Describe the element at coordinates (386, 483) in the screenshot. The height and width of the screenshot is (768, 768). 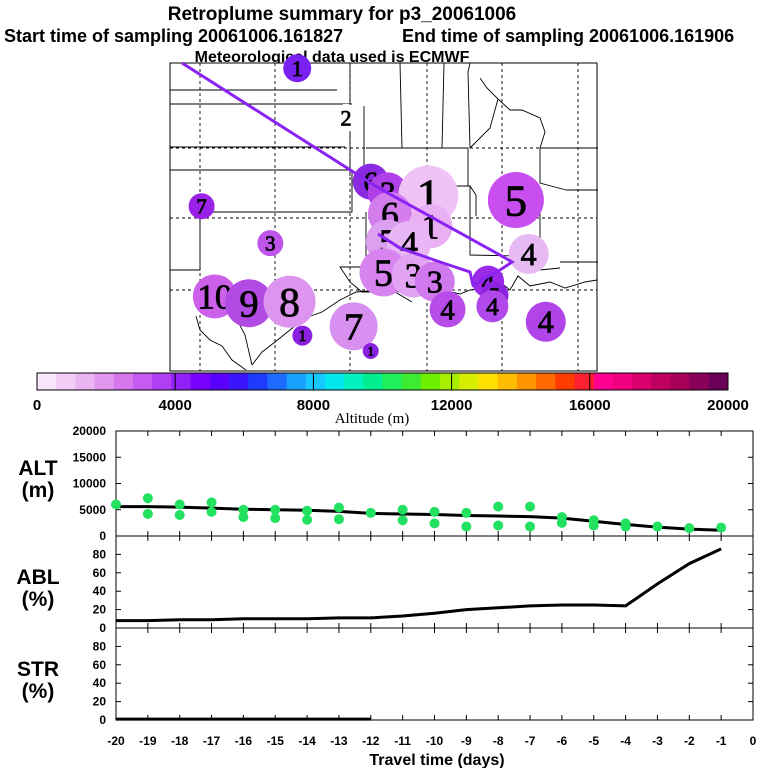
I see `panel-alt: 0 5000 10000 15000 20000 ALT(m)` at that location.